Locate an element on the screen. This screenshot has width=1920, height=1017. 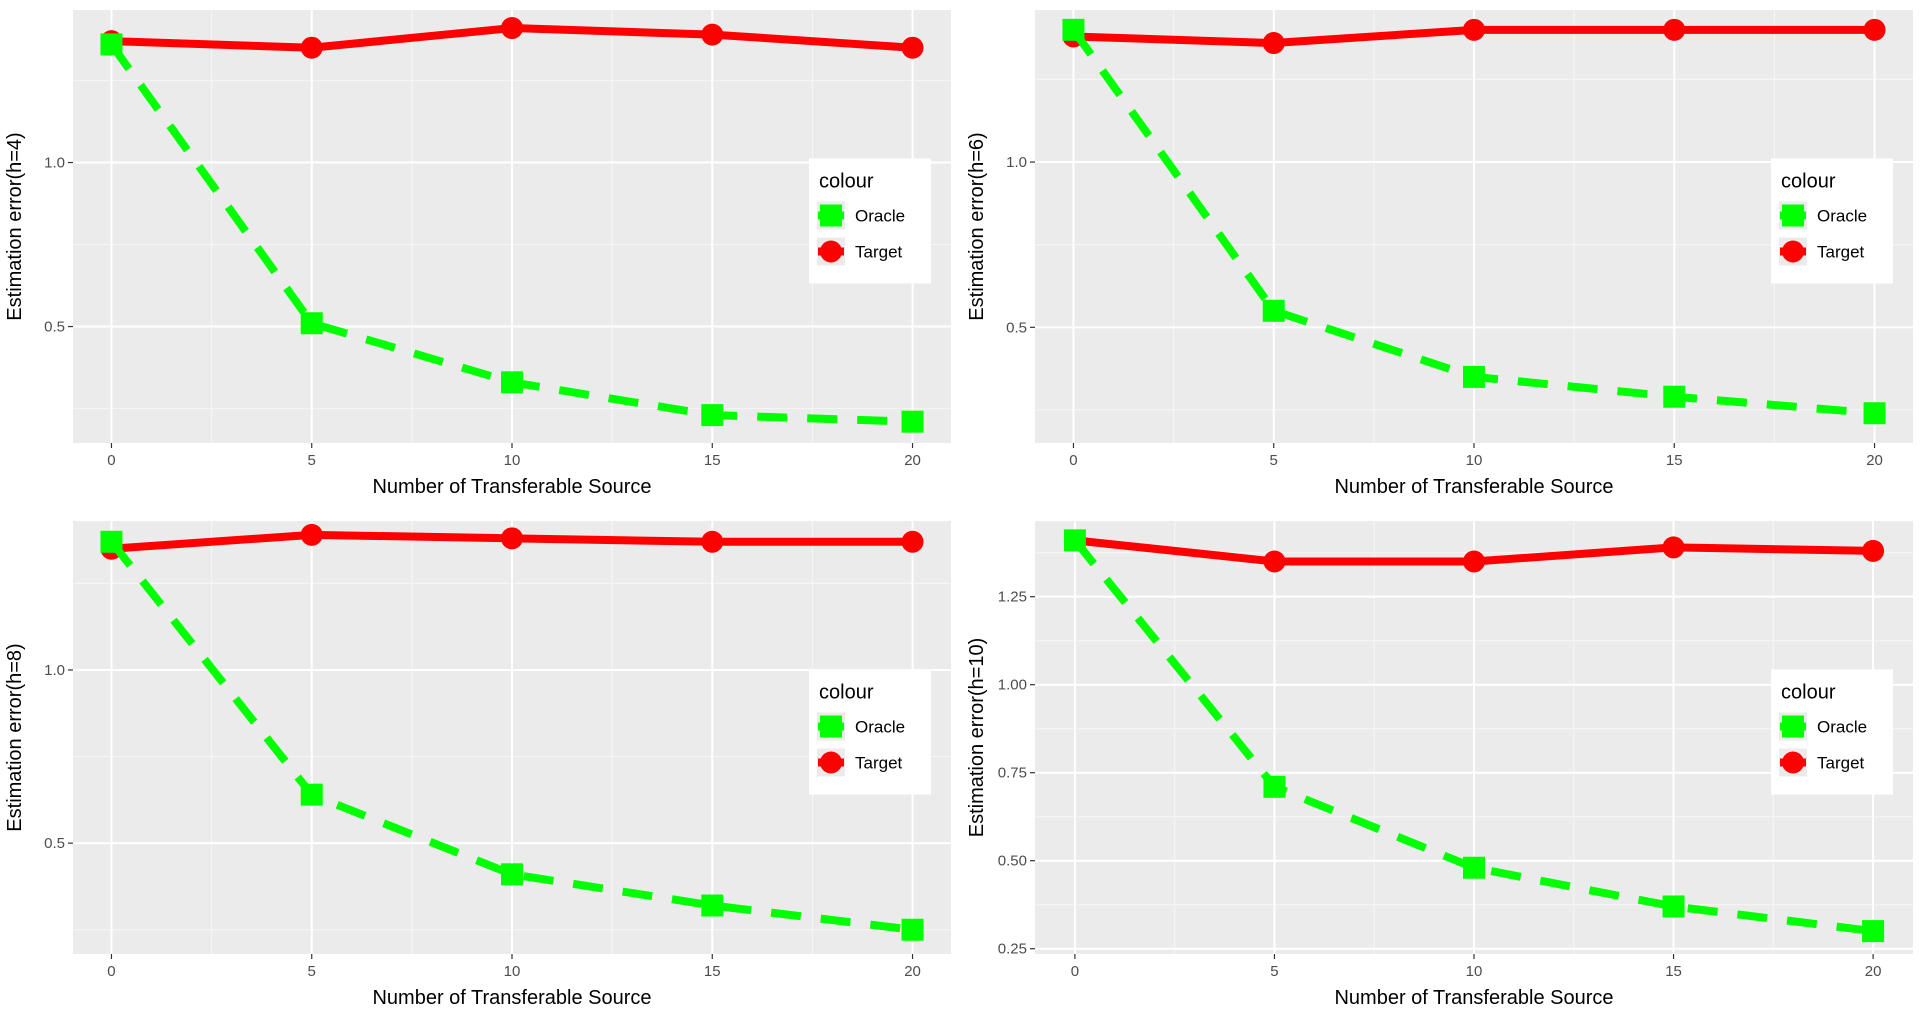
y-tick-label: 0.50 is located at coordinates (1012, 861).